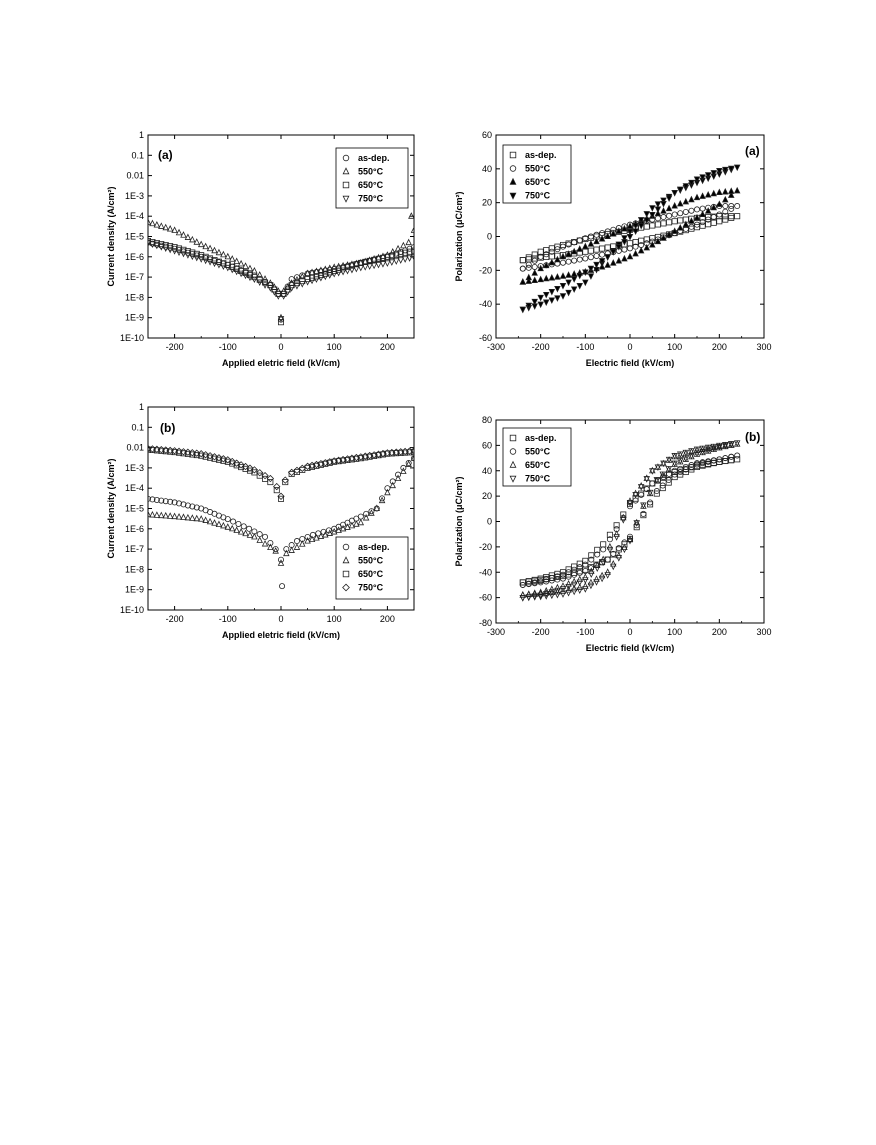 This screenshot has height=1145, width=876. Describe the element at coordinates (485, 270) in the screenshot. I see `y-tick-label: -20` at that location.